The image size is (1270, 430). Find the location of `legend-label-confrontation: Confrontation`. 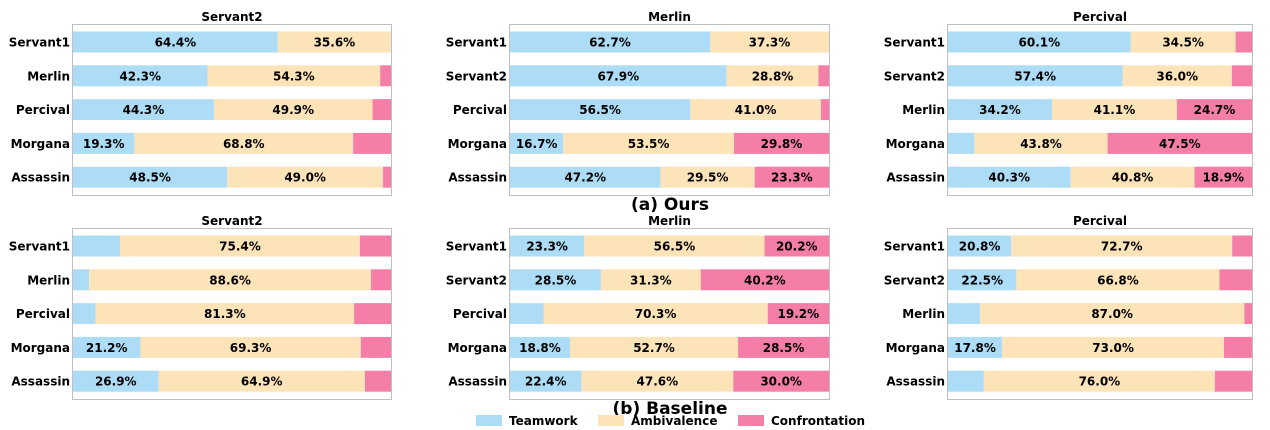

legend-label-confrontation: Confrontation is located at coordinates (818, 421).